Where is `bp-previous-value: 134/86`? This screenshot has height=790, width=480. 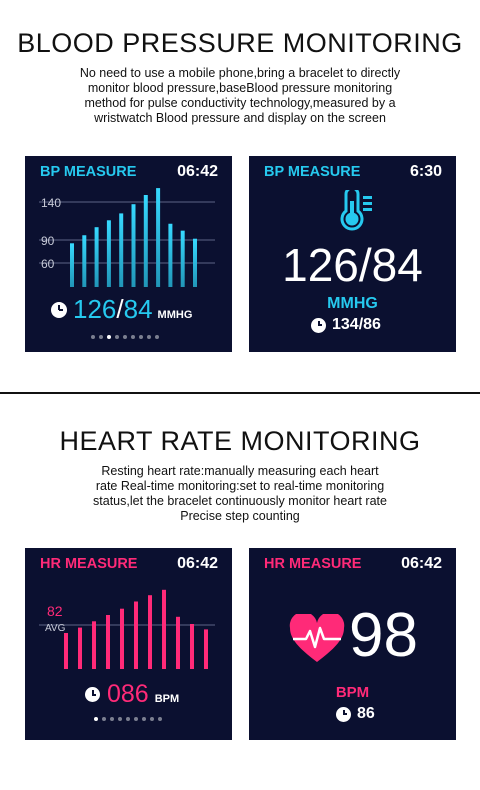
bp-previous-value: 134/86 is located at coordinates (356, 324).